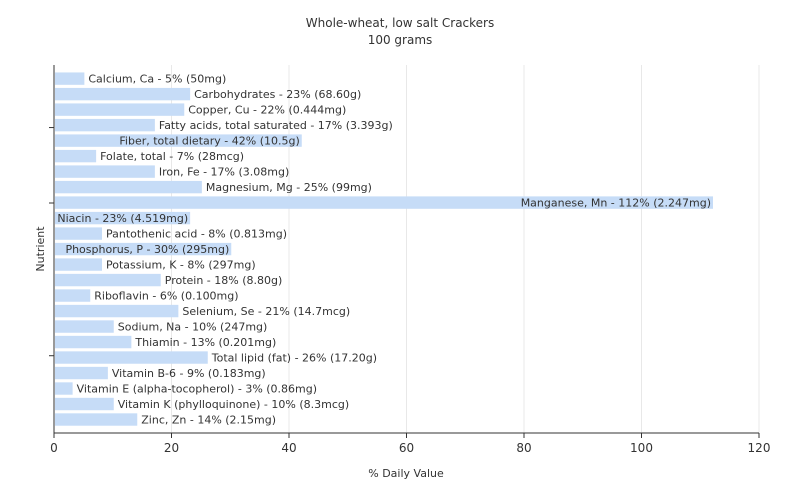  Describe the element at coordinates (400, 40) in the screenshot. I see `chart-subtitle: 100 grams` at that location.